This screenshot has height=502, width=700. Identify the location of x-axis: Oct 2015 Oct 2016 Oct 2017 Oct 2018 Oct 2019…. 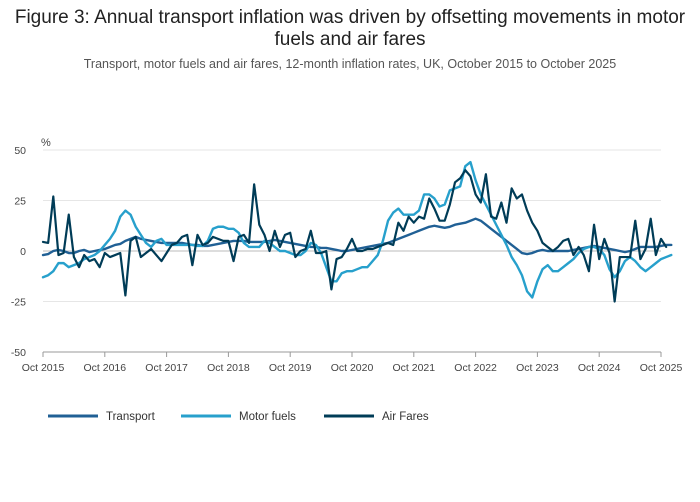
(352, 362).